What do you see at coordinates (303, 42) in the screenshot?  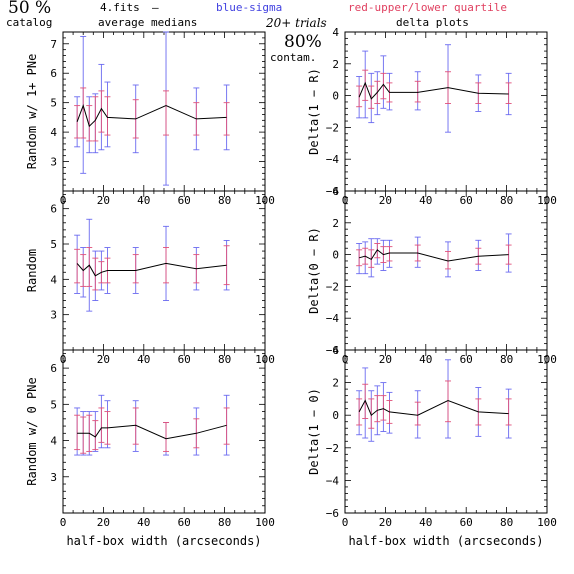 I see `contam-percent: 80%` at bounding box center [303, 42].